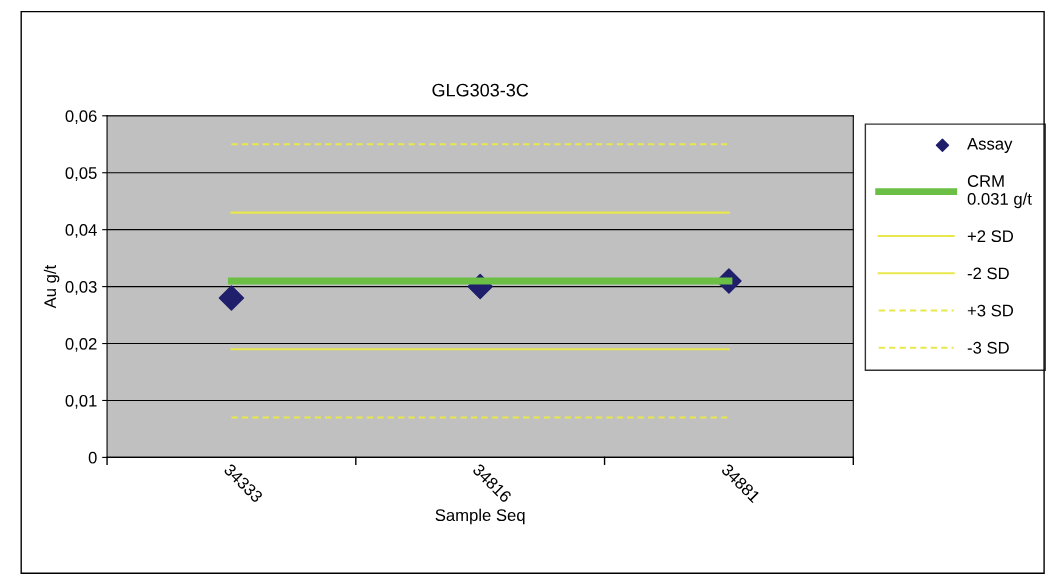  What do you see at coordinates (92, 457) in the screenshot?
I see `y-tick-label: 0` at bounding box center [92, 457].